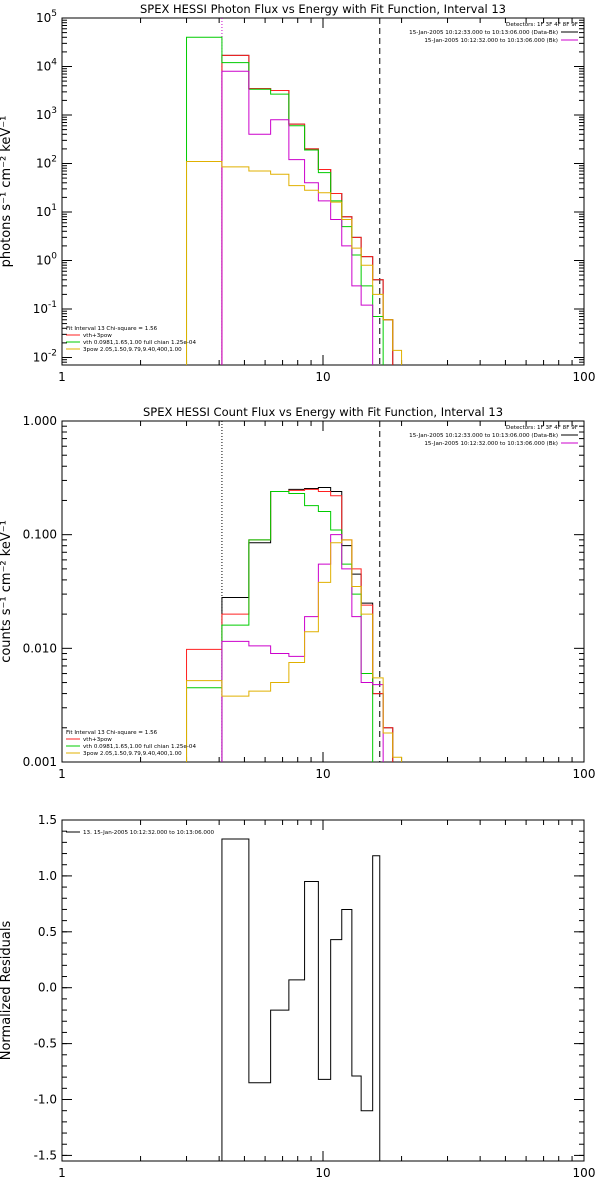 This screenshot has width=600, height=1200. Describe the element at coordinates (7, 591) in the screenshot. I see `y-axis-label: counts s⁻¹ cm⁻² keV⁻¹` at that location.